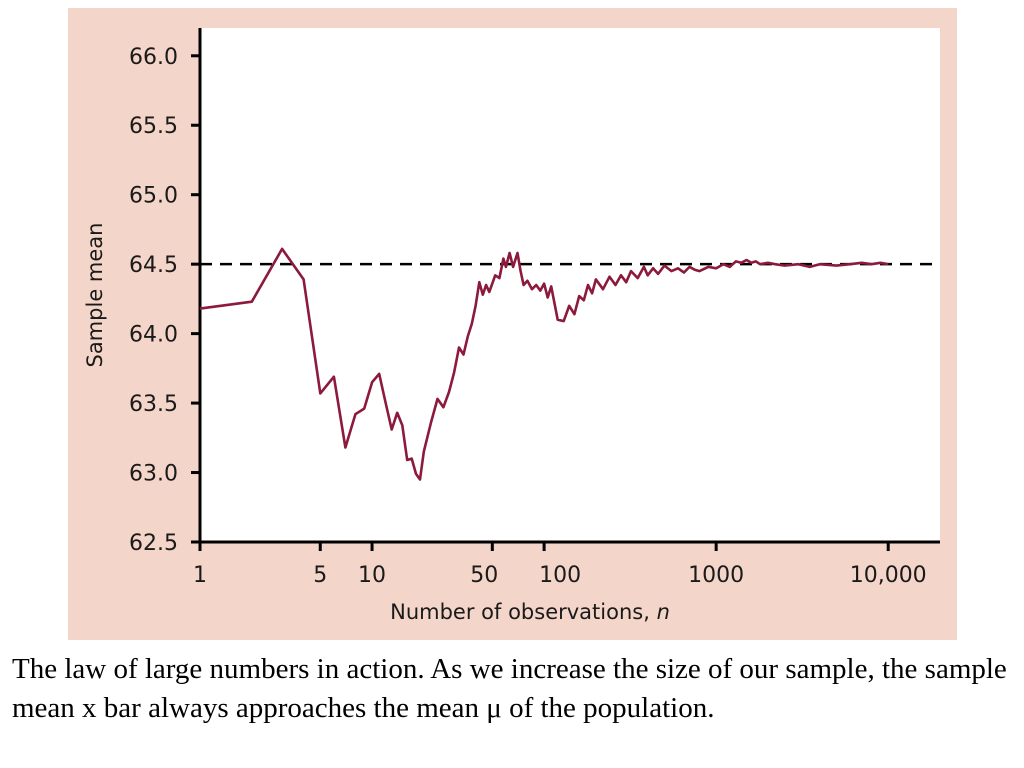 The image size is (1024, 768). Describe the element at coordinates (153, 543) in the screenshot. I see `y-tick-label: 62.5` at that location.